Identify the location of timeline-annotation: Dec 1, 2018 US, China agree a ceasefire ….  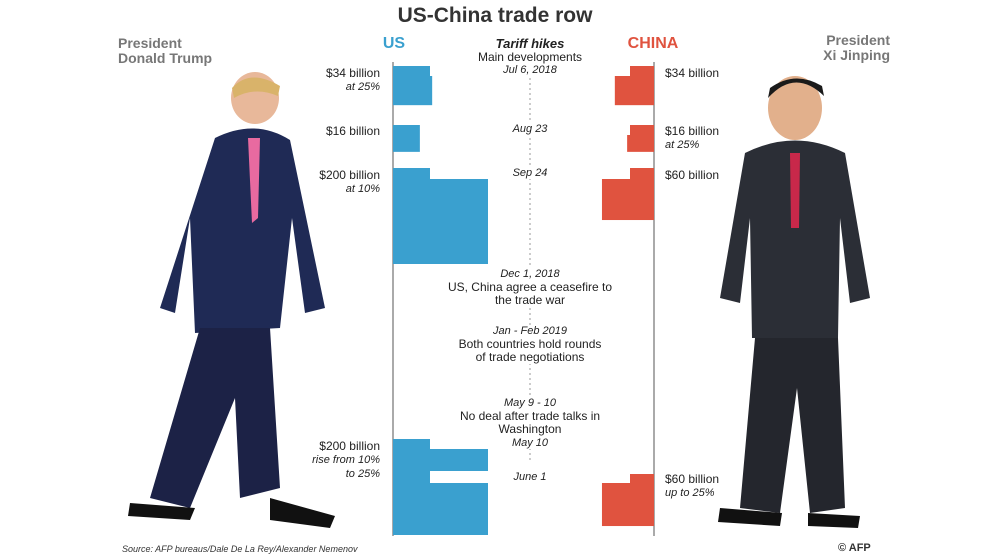
(530, 287).